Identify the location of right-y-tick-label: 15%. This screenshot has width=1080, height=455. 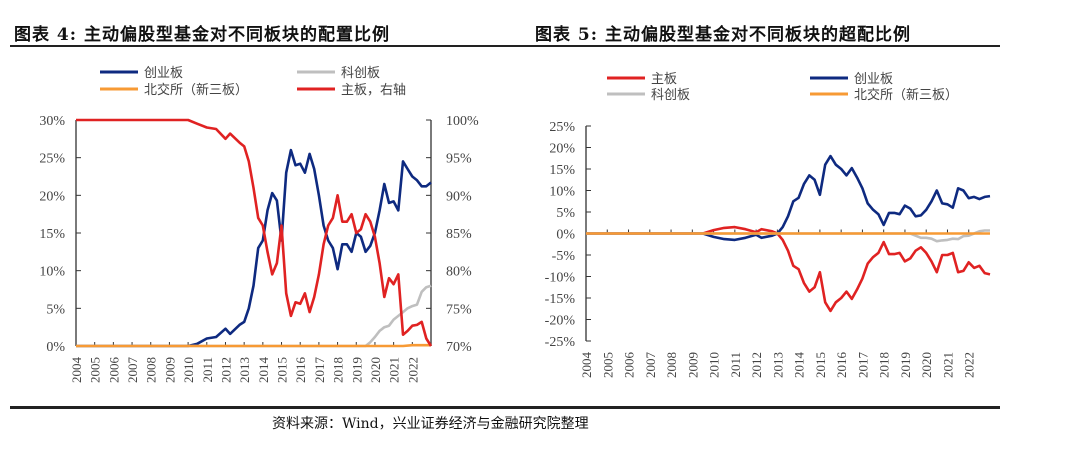
(562, 170).